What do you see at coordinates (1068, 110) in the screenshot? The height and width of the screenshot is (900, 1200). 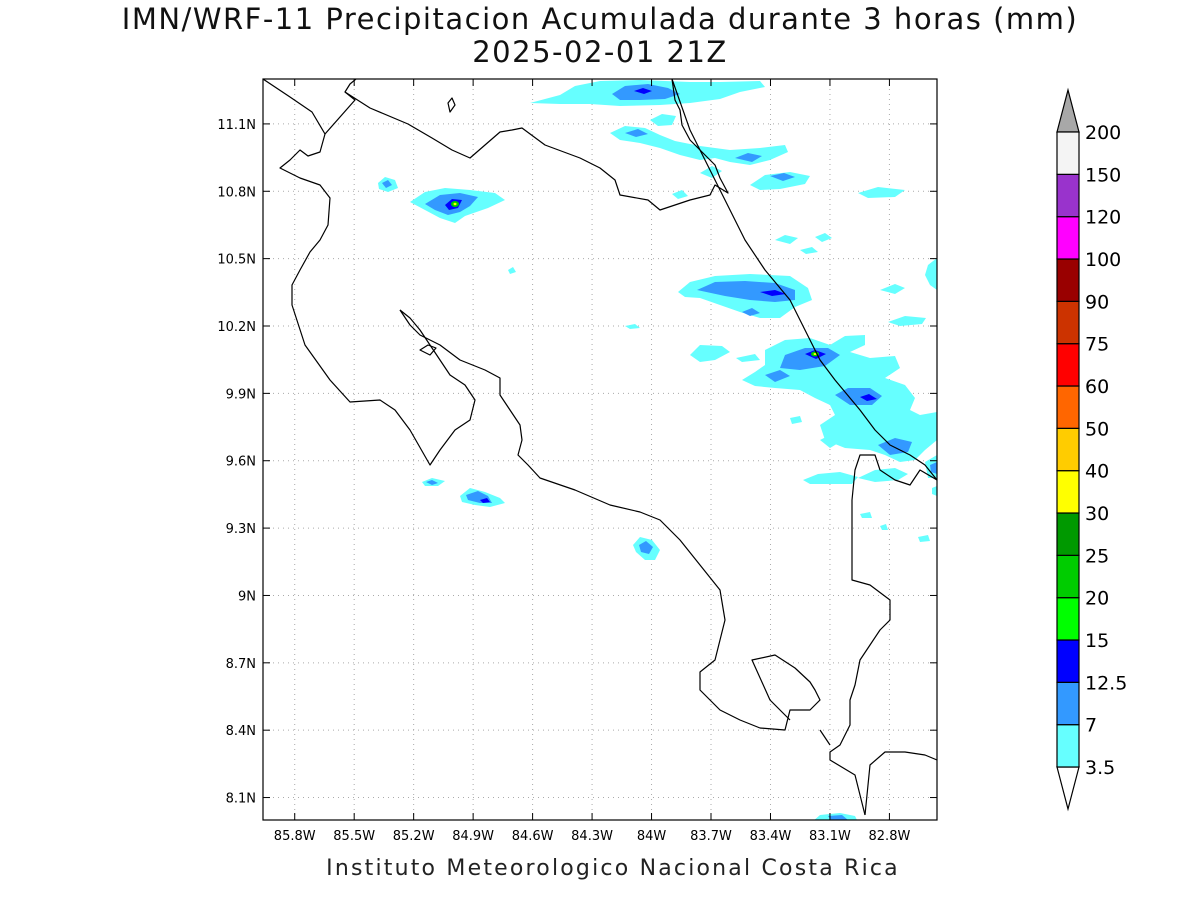 I see `colorbar-max-triangle` at bounding box center [1068, 110].